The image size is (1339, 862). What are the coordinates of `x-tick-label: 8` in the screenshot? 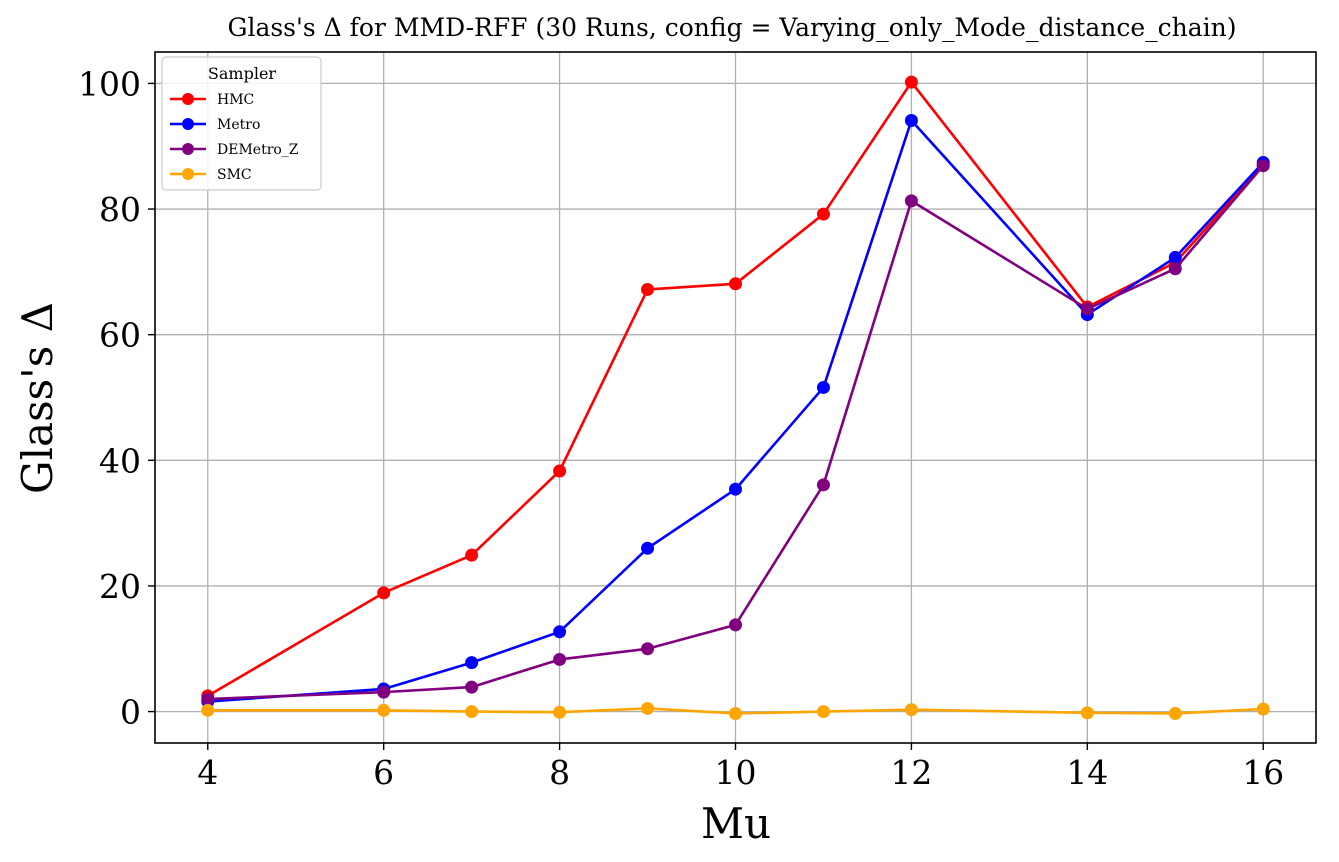 It's located at (559, 772).